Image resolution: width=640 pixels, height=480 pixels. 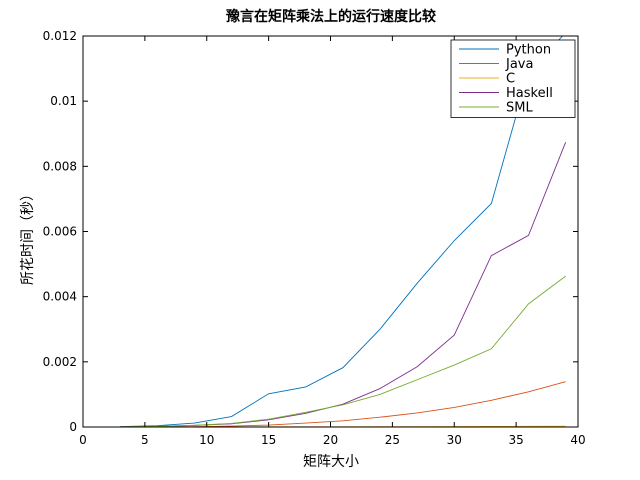 What do you see at coordinates (28, 236) in the screenshot?
I see `y-axis-title: 所花时间（秒）` at bounding box center [28, 236].